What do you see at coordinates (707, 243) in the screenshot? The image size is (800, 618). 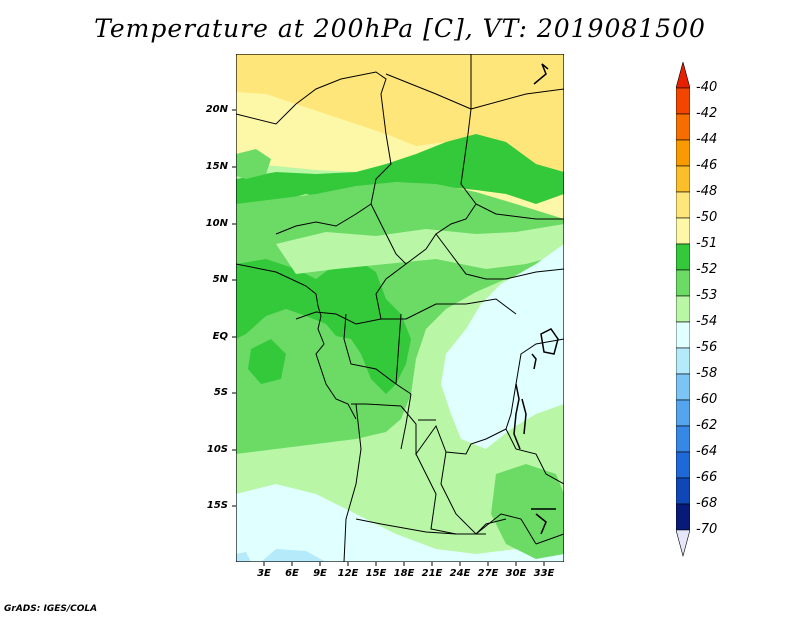 I see `colorbar-label: -51` at bounding box center [707, 243].